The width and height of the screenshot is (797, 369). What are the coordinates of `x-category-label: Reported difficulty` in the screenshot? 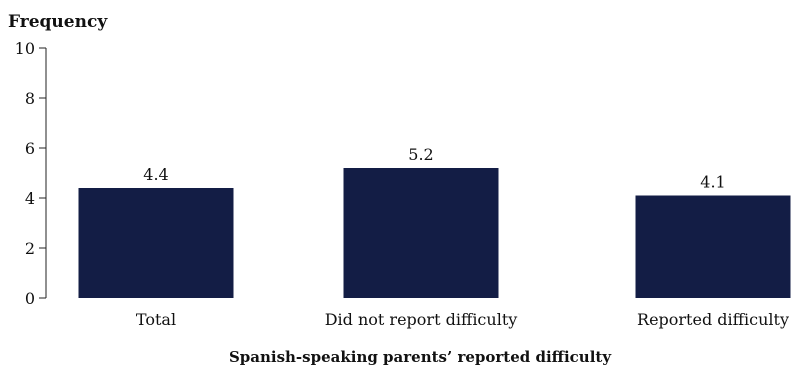 It's located at (713, 319).